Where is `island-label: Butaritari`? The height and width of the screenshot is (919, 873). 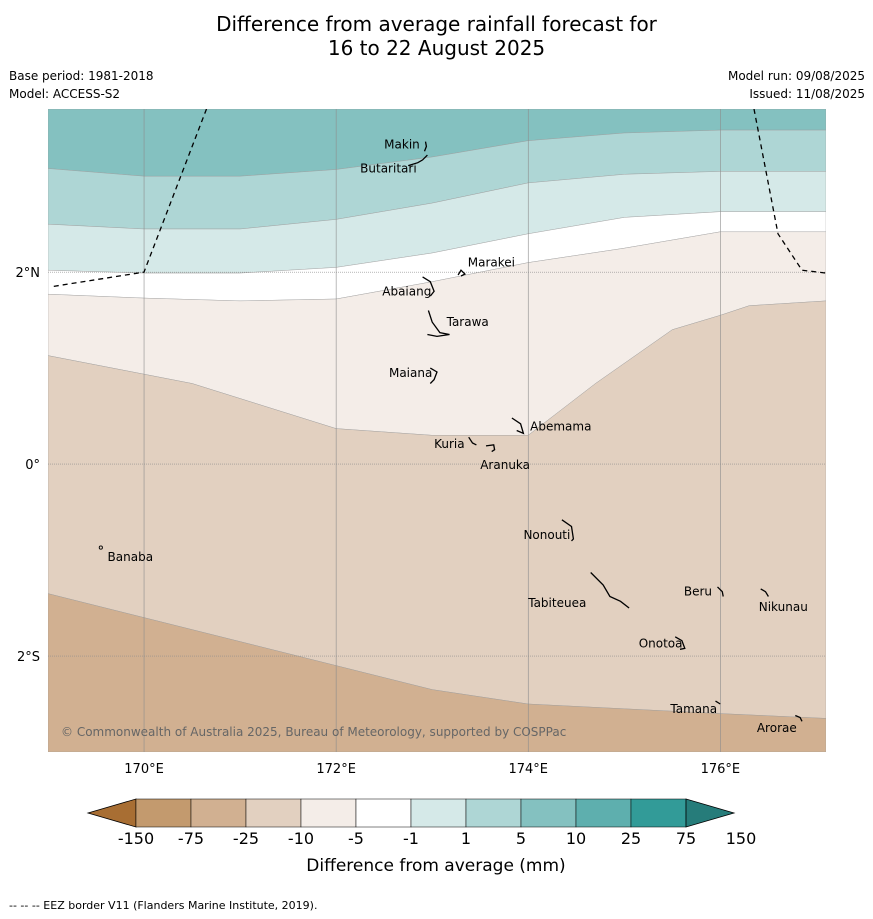
island-label: Butaritari is located at coordinates (388, 169).